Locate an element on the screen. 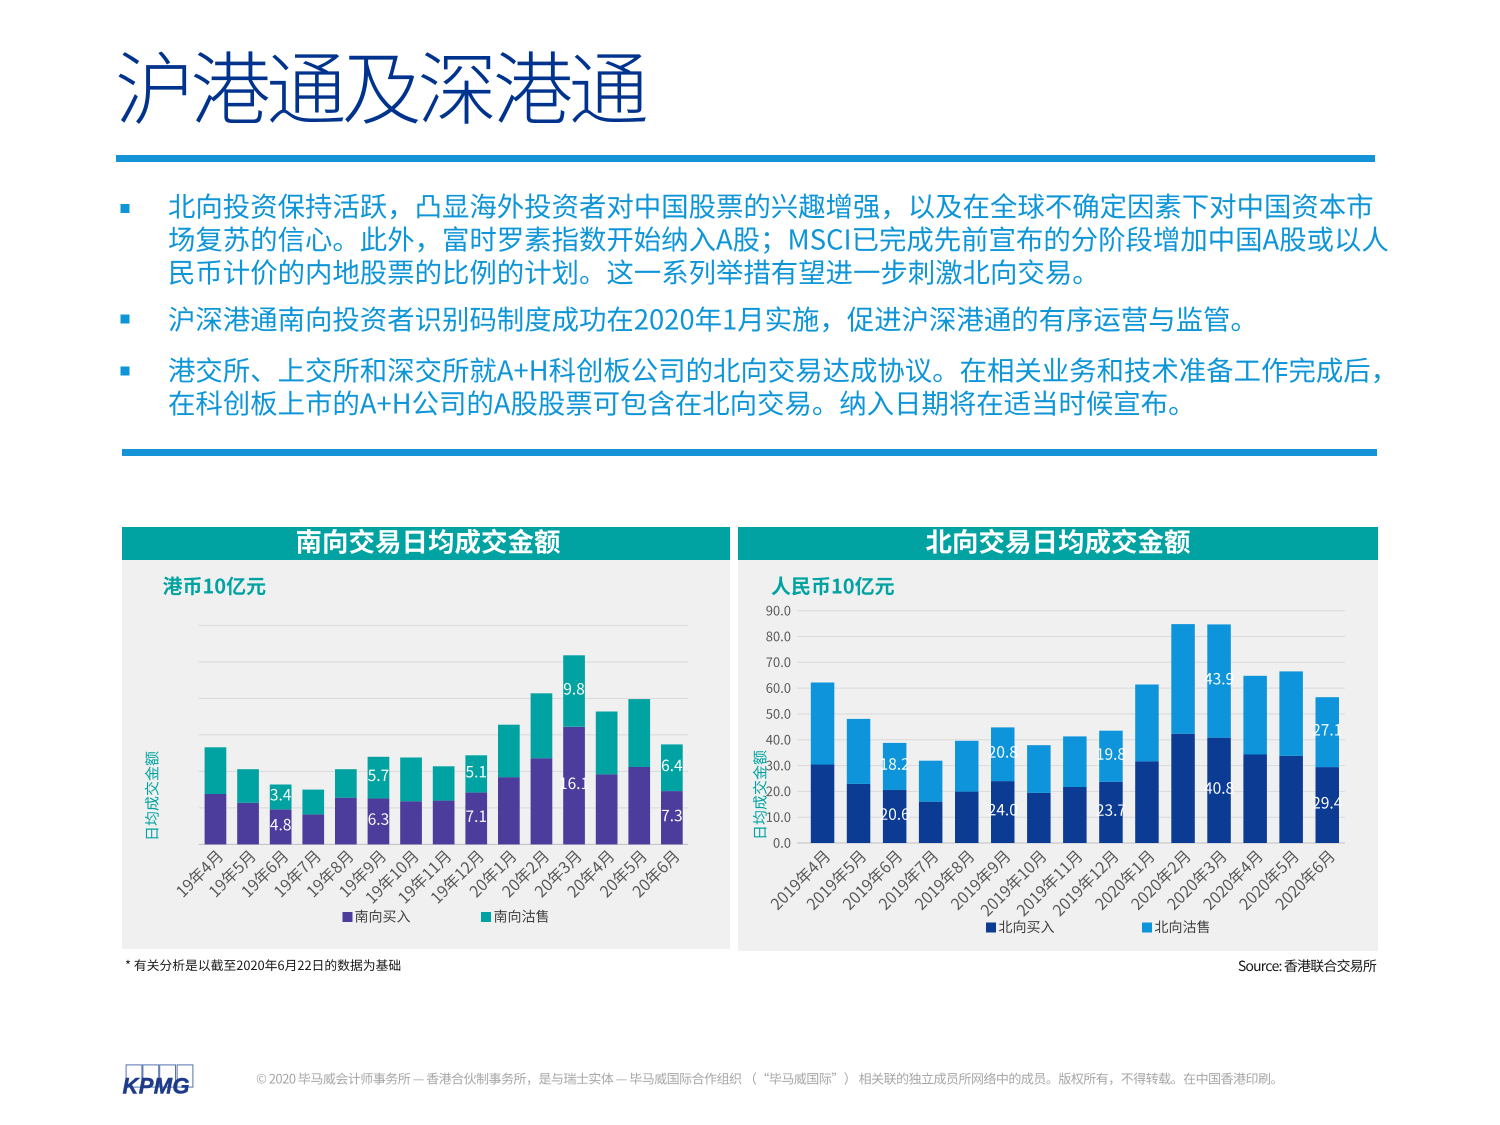 The height and width of the screenshot is (1125, 1500). svg-text: KPMG is located at coordinates (156, 1086).